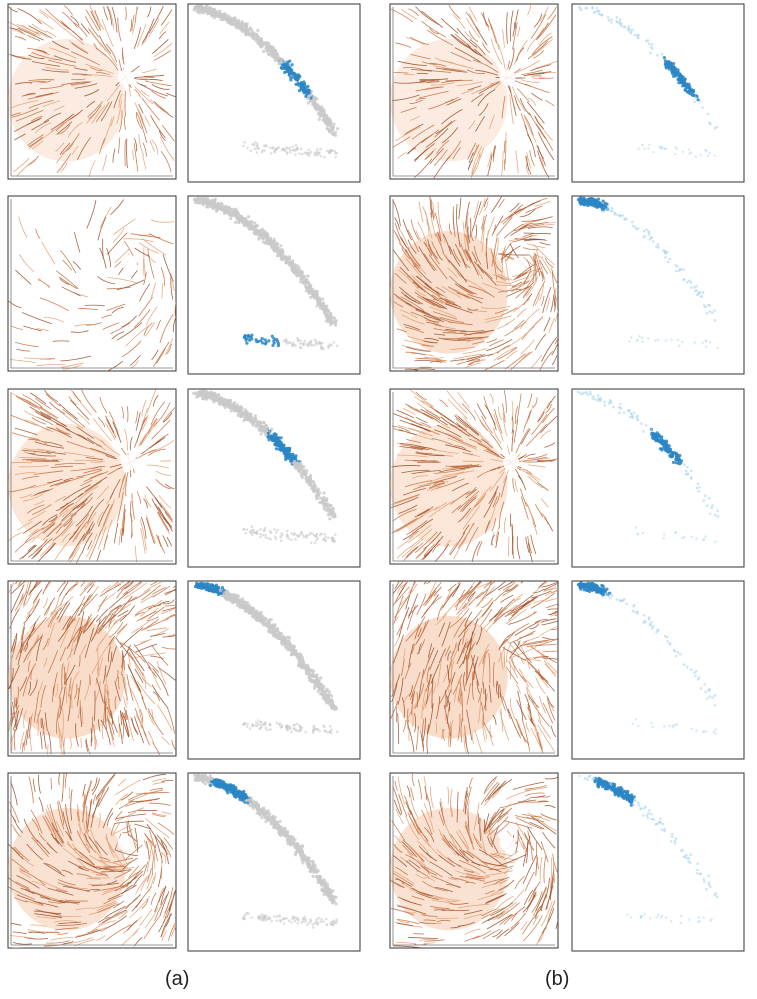  What do you see at coordinates (274, 862) in the screenshot?
I see `scatter-panel-c1-r5` at bounding box center [274, 862].